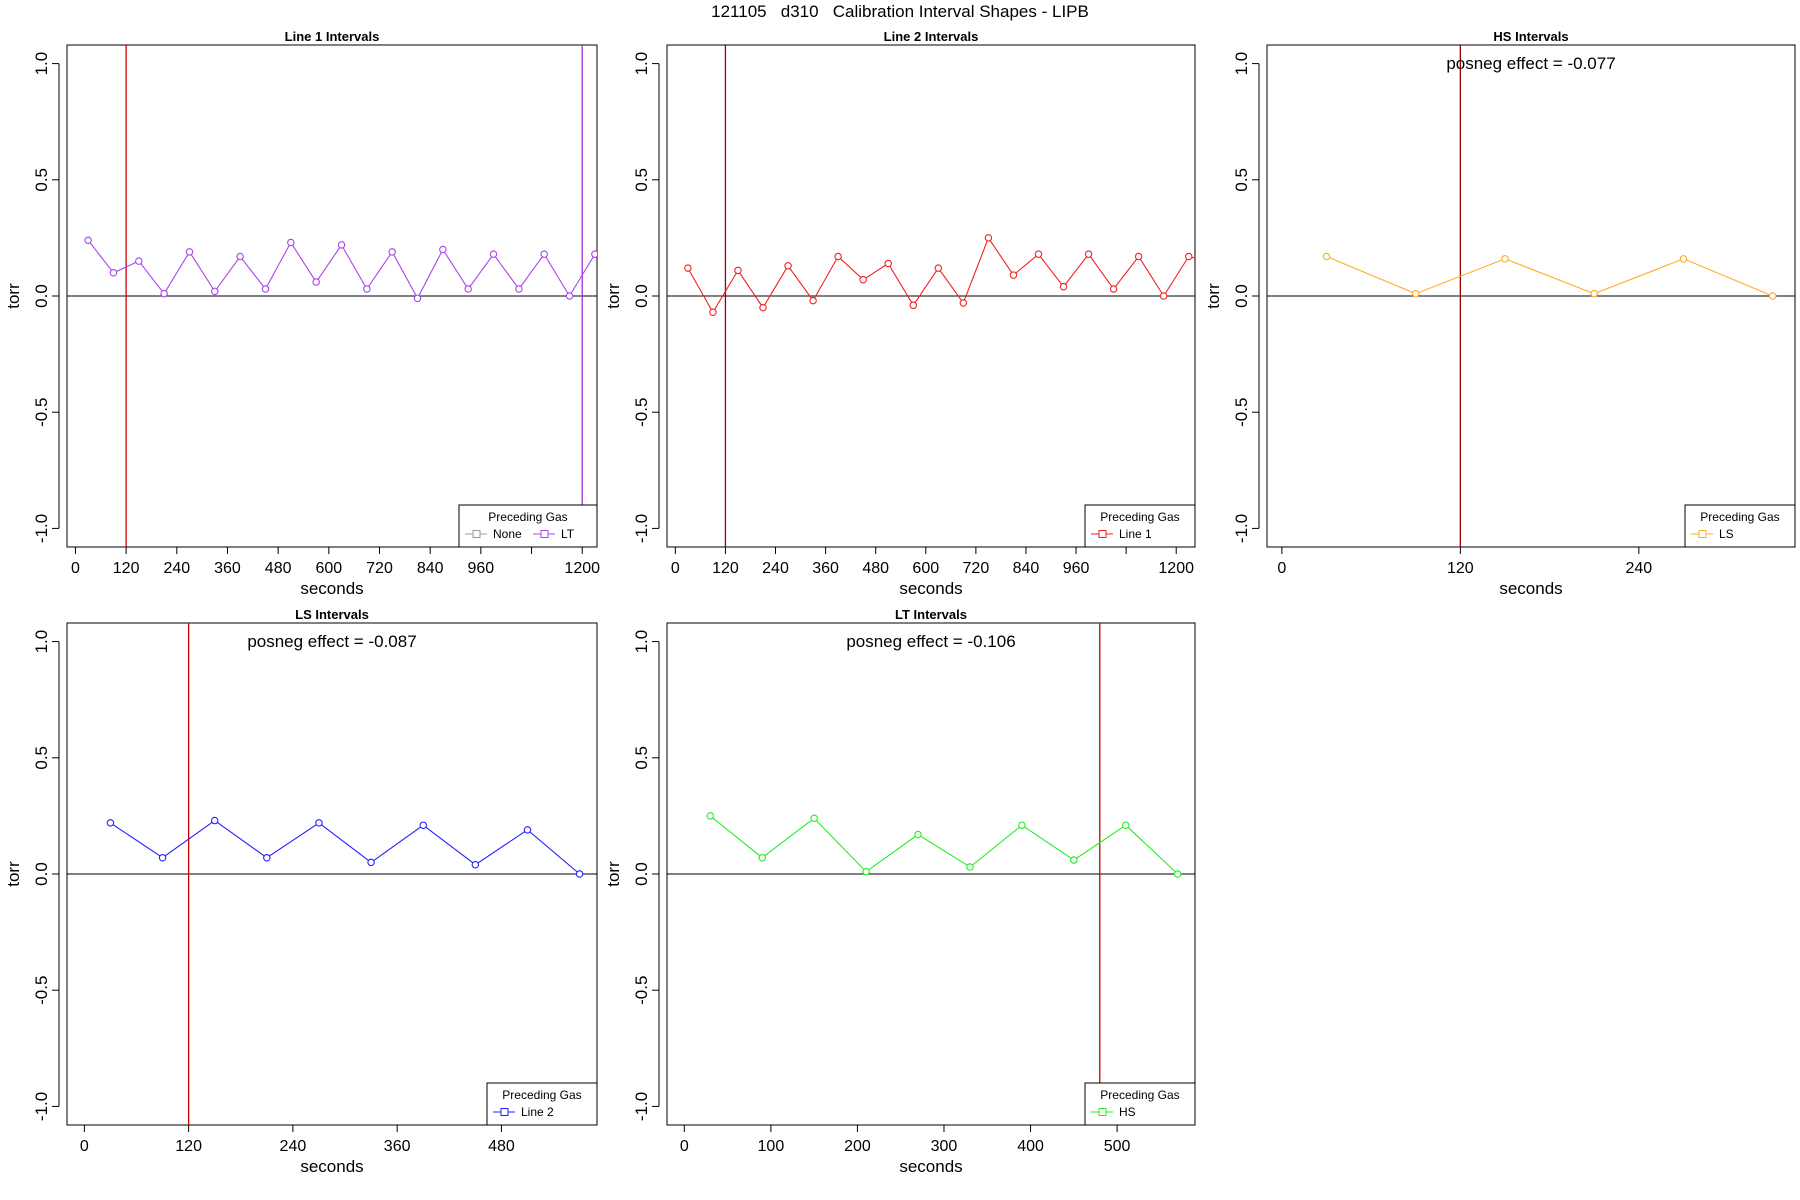 The image size is (1800, 1200). What do you see at coordinates (1030, 1146) in the screenshot?
I see `x-tick-label: 400` at bounding box center [1030, 1146].